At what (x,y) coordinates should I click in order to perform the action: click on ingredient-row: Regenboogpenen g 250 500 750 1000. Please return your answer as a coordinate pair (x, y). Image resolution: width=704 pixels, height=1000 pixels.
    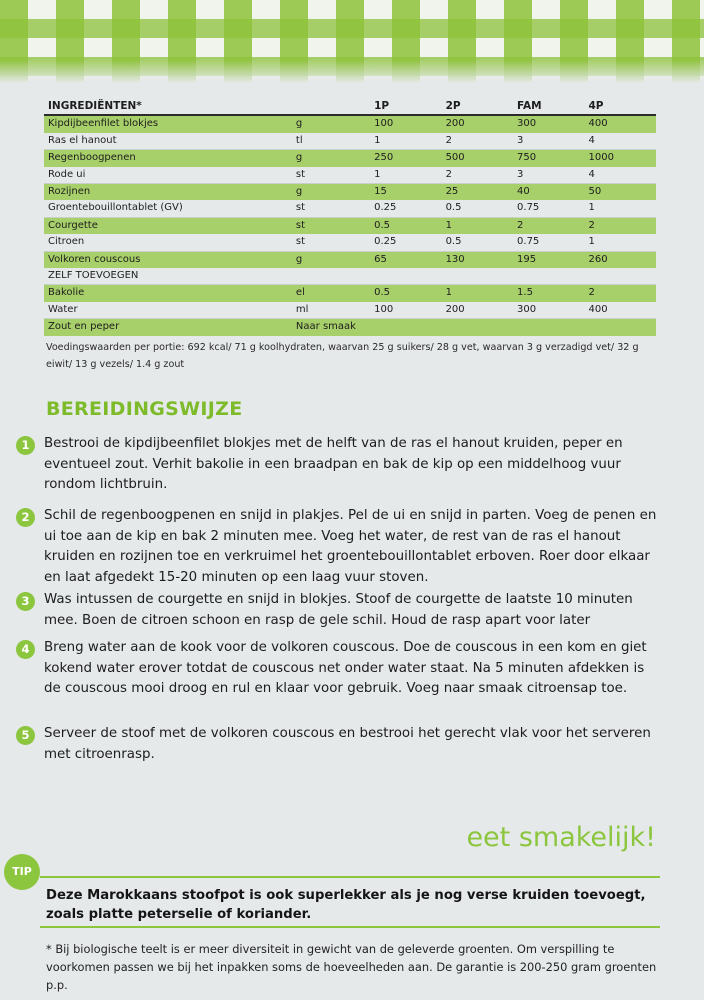
    Looking at the image, I should click on (350, 158).